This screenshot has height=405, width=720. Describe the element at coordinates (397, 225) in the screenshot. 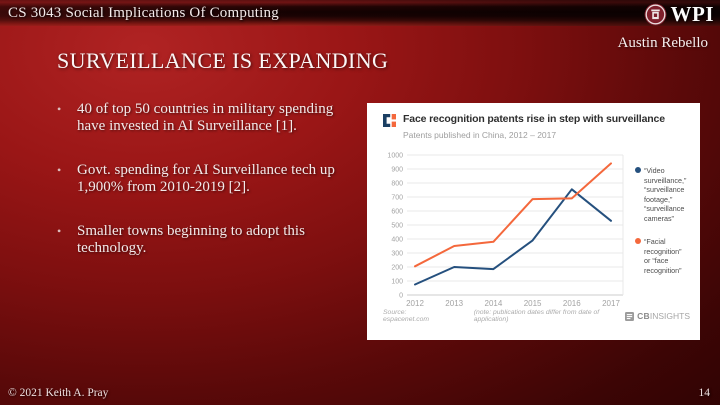

I see `y-tick-label: 500` at that location.